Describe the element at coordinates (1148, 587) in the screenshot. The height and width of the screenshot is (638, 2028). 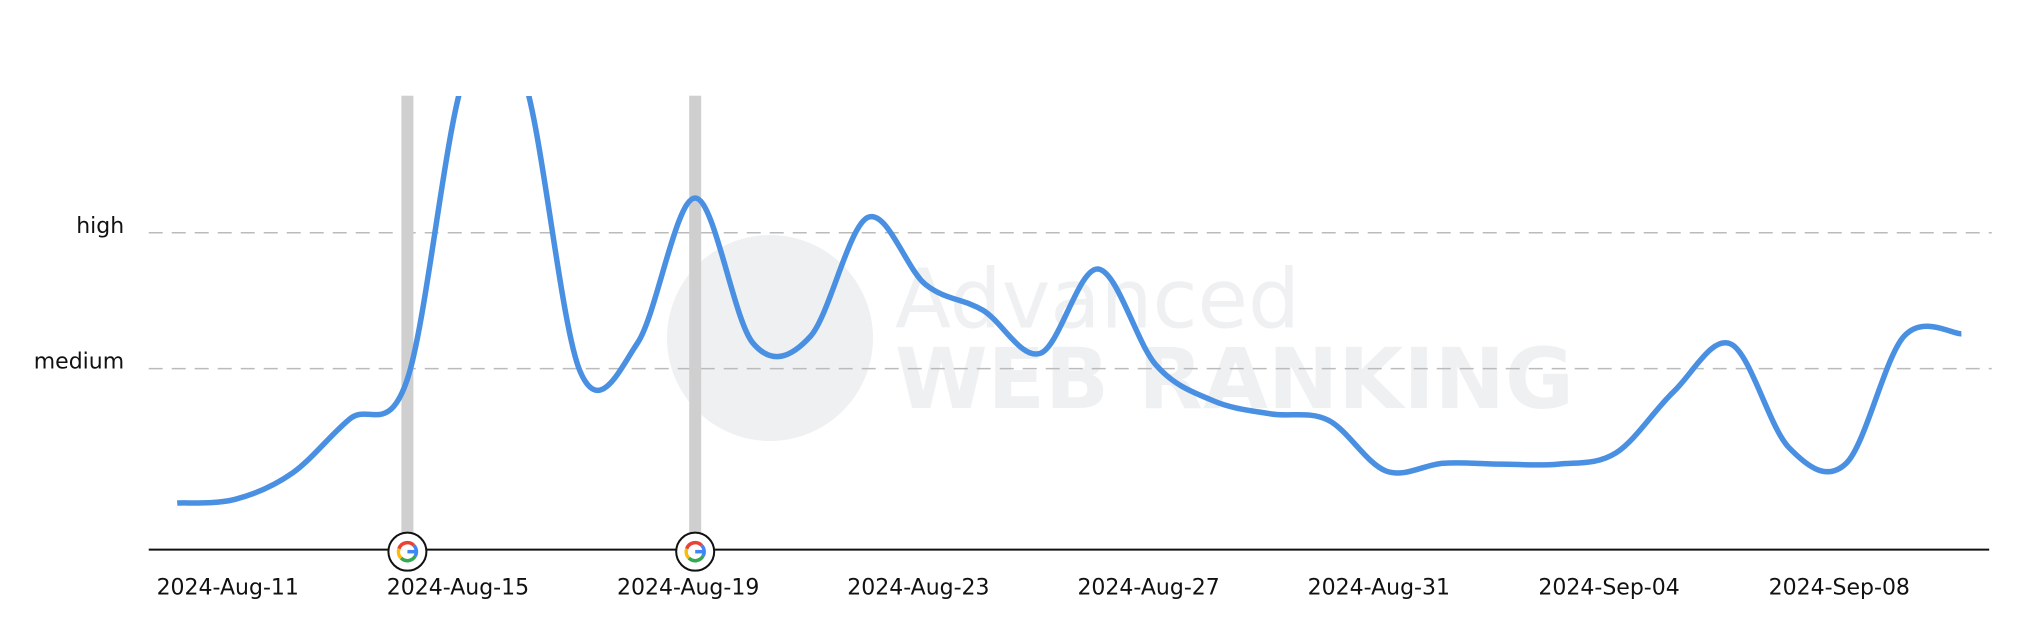
I see `x-tick-label: 2024-Aug-27` at that location.